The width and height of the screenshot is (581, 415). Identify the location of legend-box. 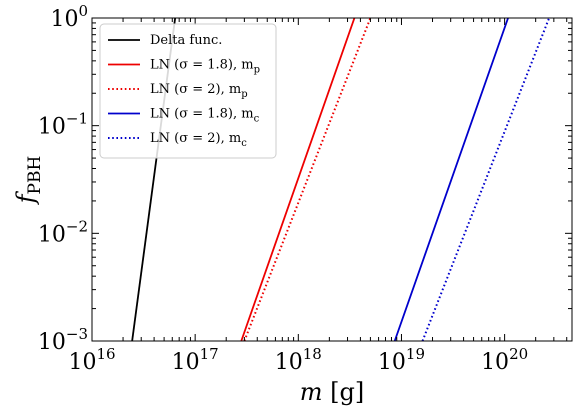
(188, 91).